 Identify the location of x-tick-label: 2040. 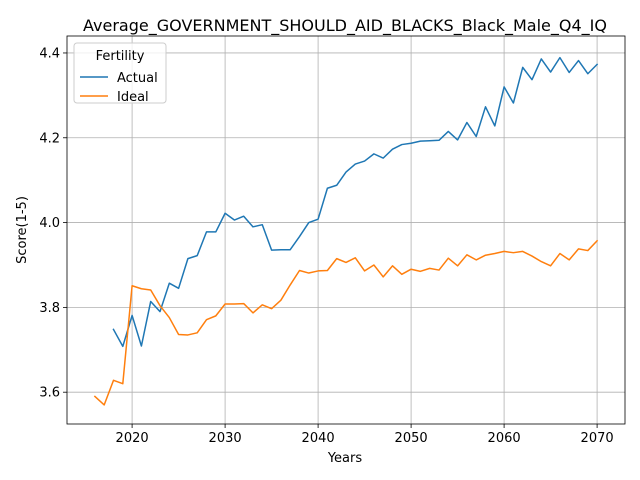
(318, 438).